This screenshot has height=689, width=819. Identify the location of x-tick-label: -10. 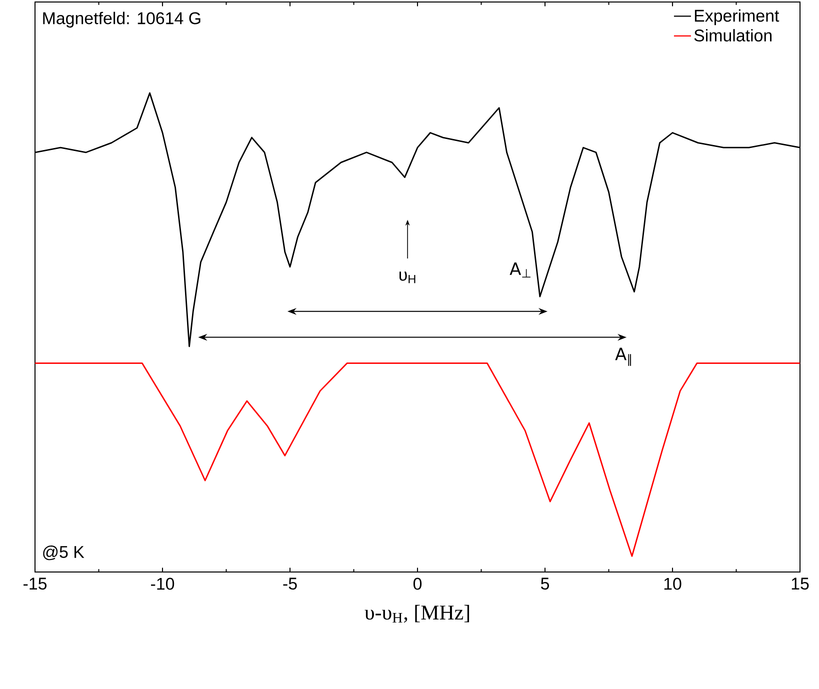
(162, 584).